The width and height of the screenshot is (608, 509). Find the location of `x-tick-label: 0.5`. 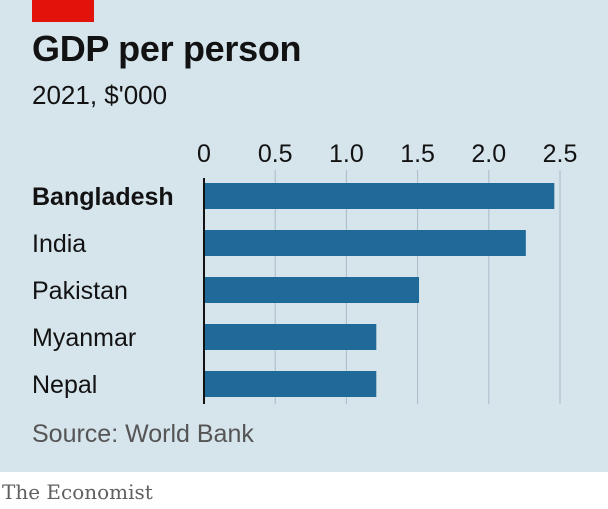

x-tick-label: 0.5 is located at coordinates (275, 154).